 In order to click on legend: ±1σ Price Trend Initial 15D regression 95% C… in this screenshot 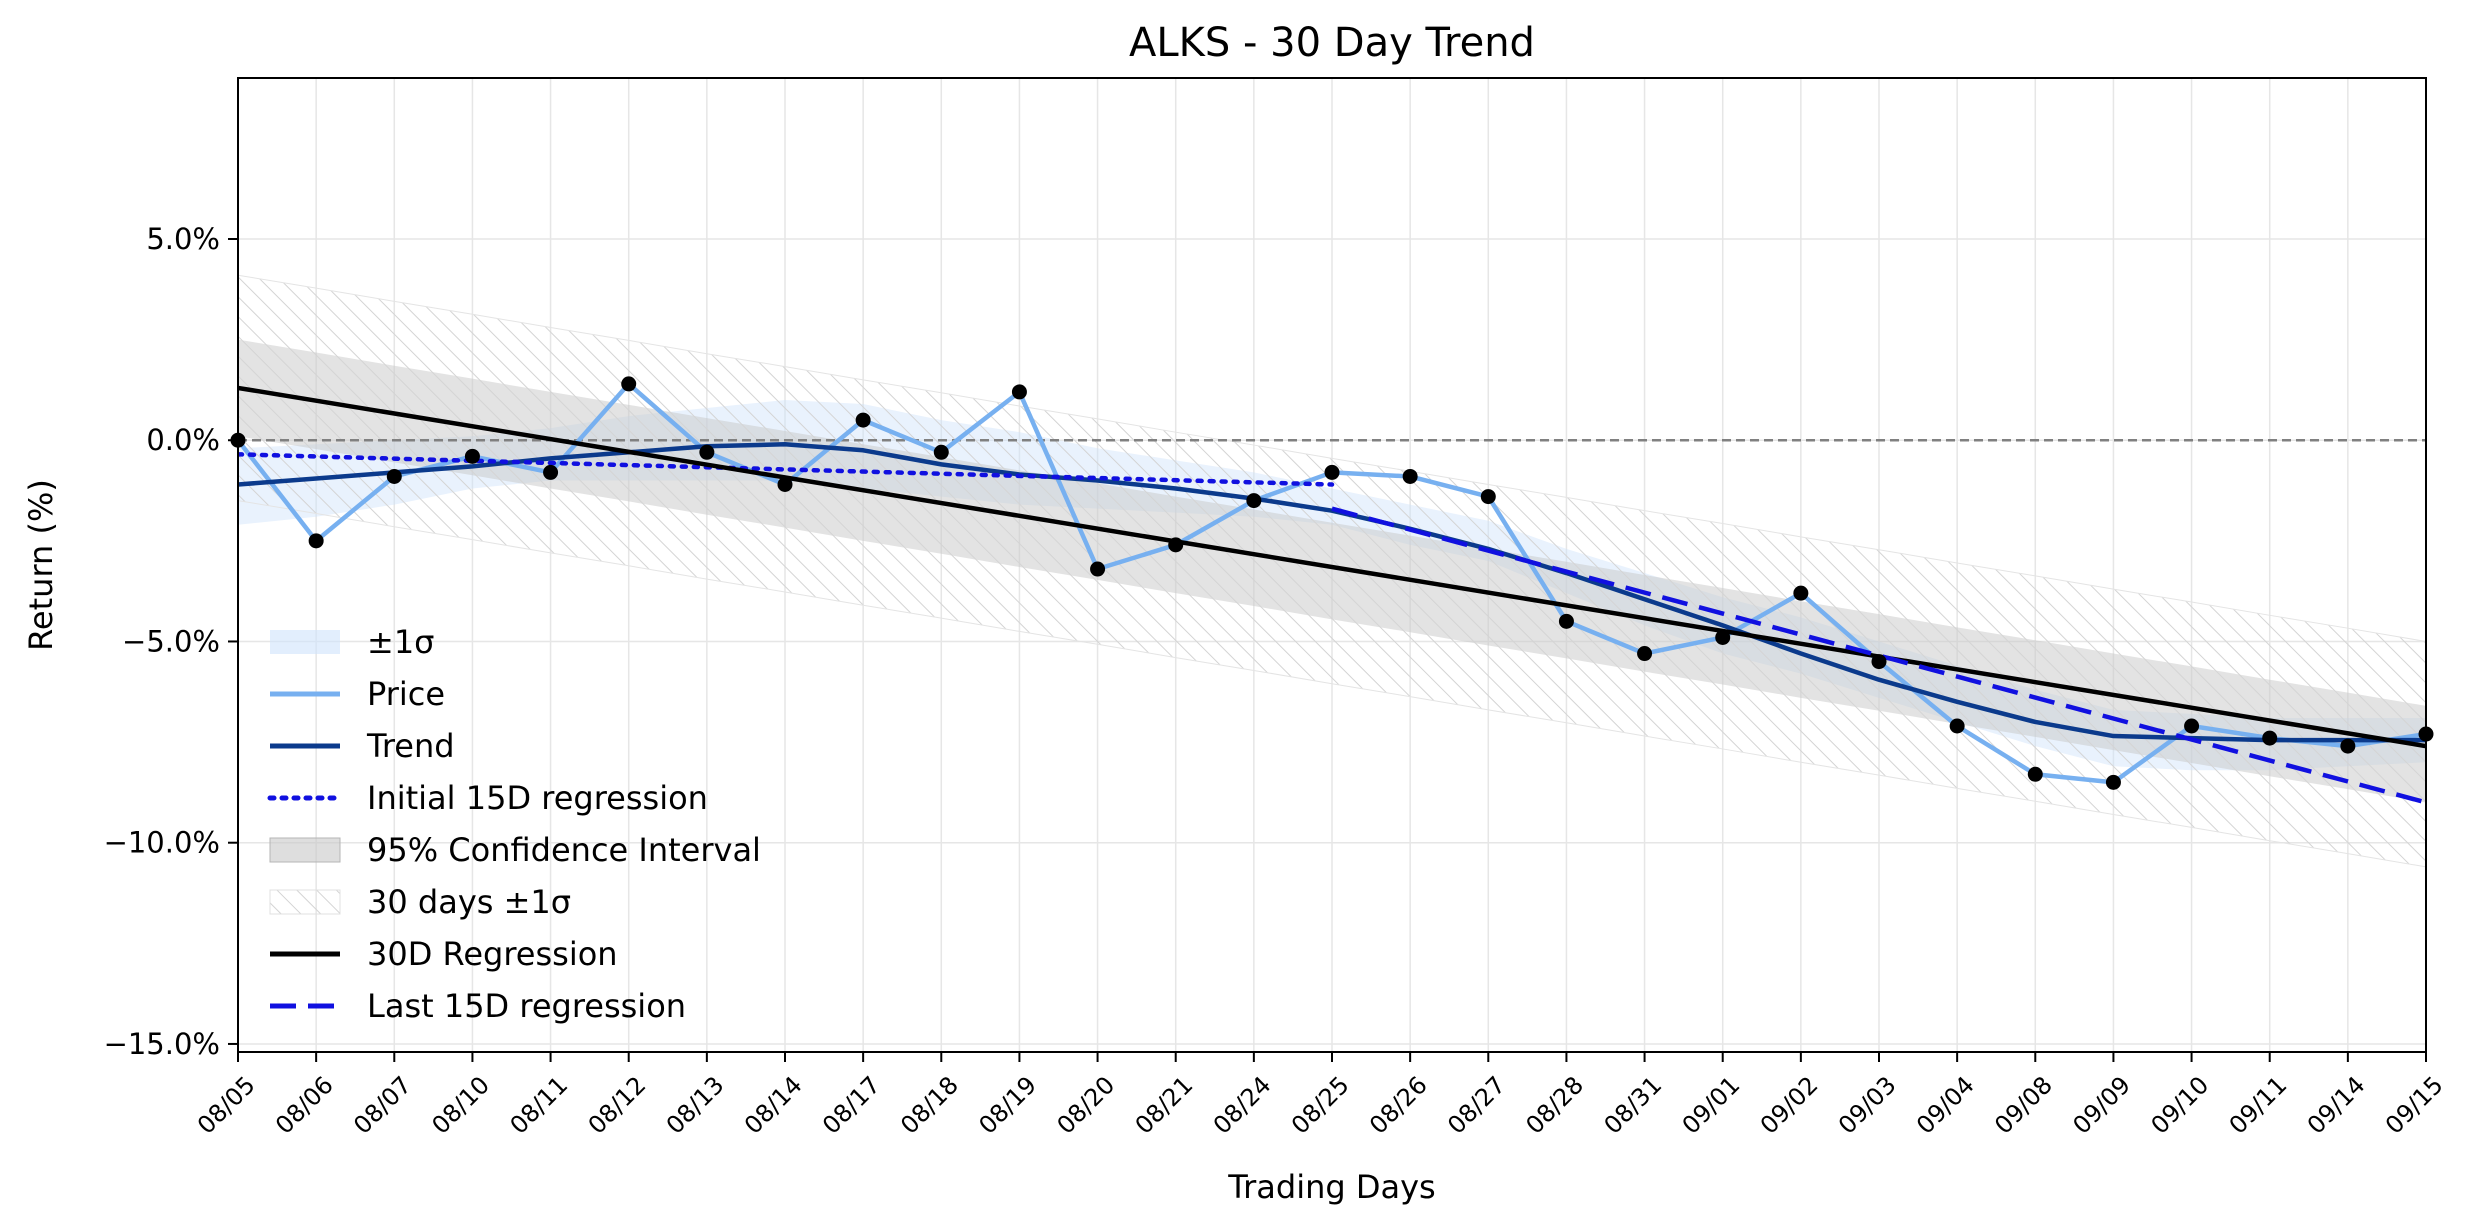, I will do `click(514, 824)`.